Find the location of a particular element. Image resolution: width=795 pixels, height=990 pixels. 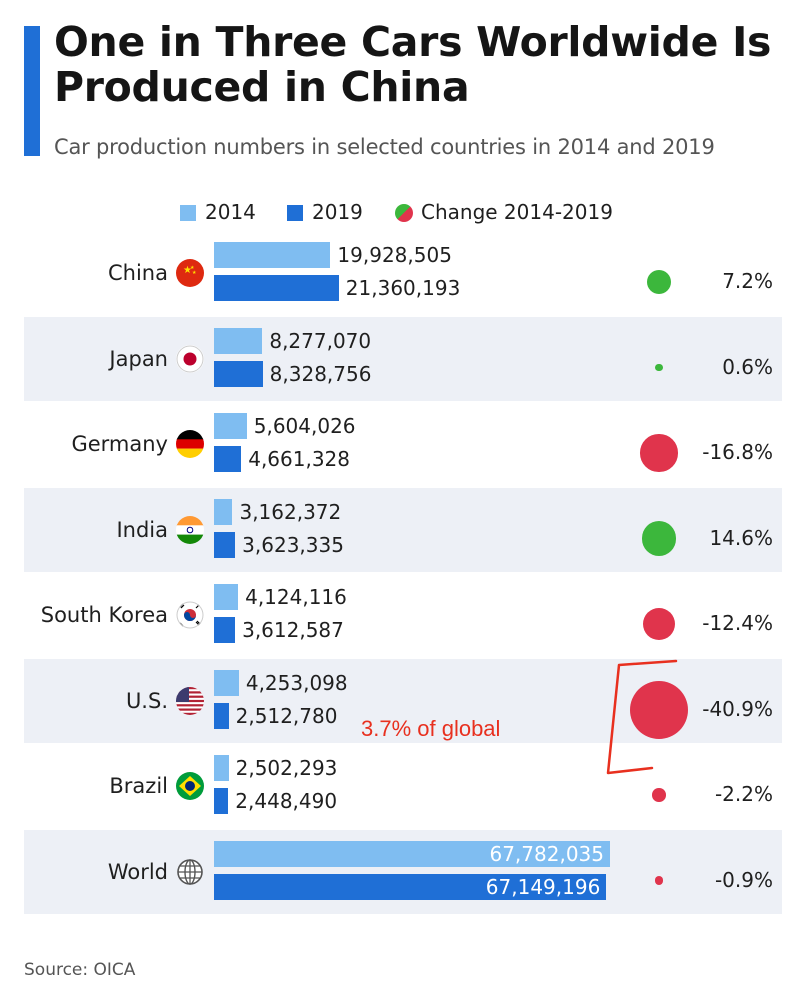

germany-flag-icon is located at coordinates (190, 444).